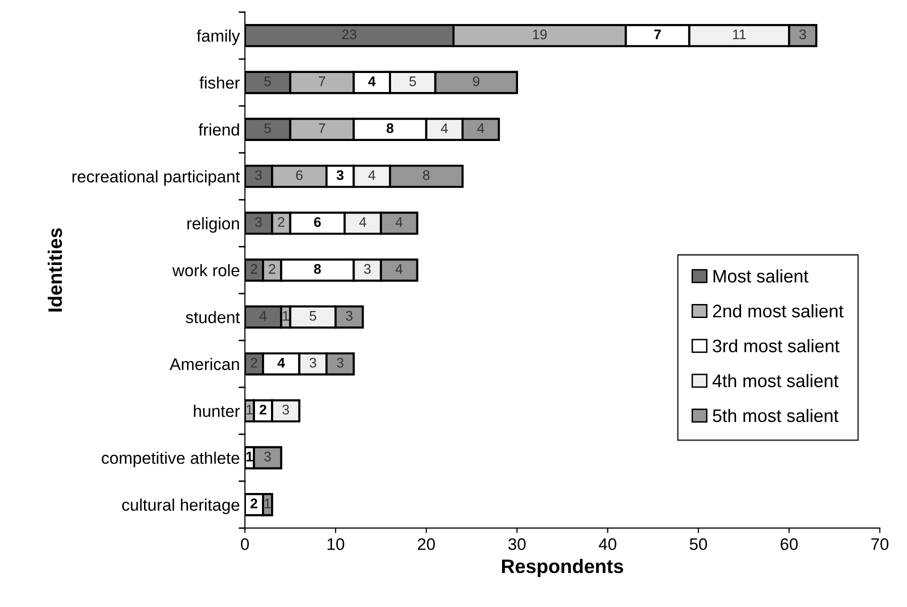  I want to click on x-tick-label: 0, so click(244, 544).